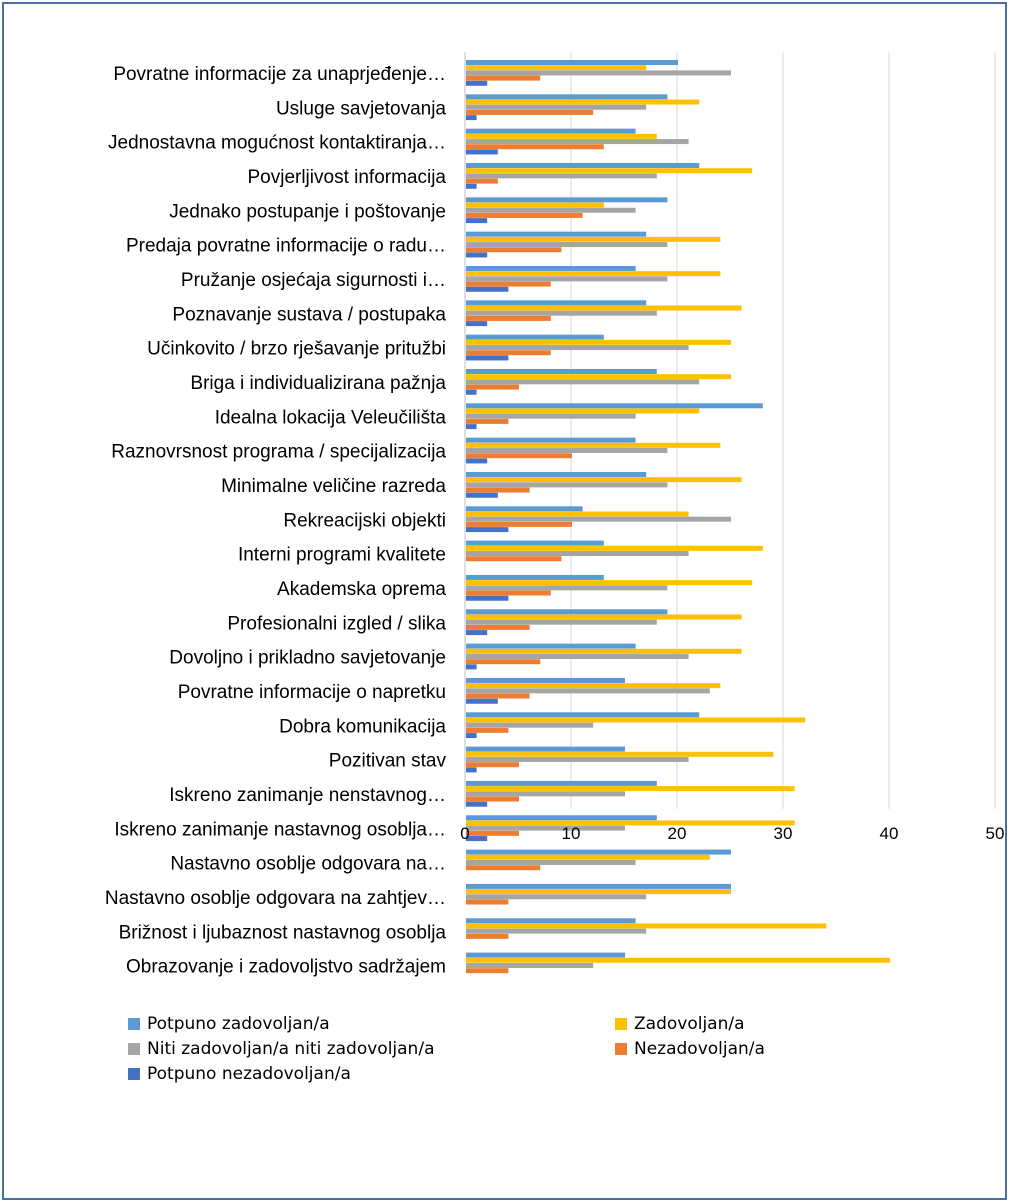 The image size is (1011, 1204). I want to click on category-label: Jednako postupanje i poštovanje, so click(307, 211).